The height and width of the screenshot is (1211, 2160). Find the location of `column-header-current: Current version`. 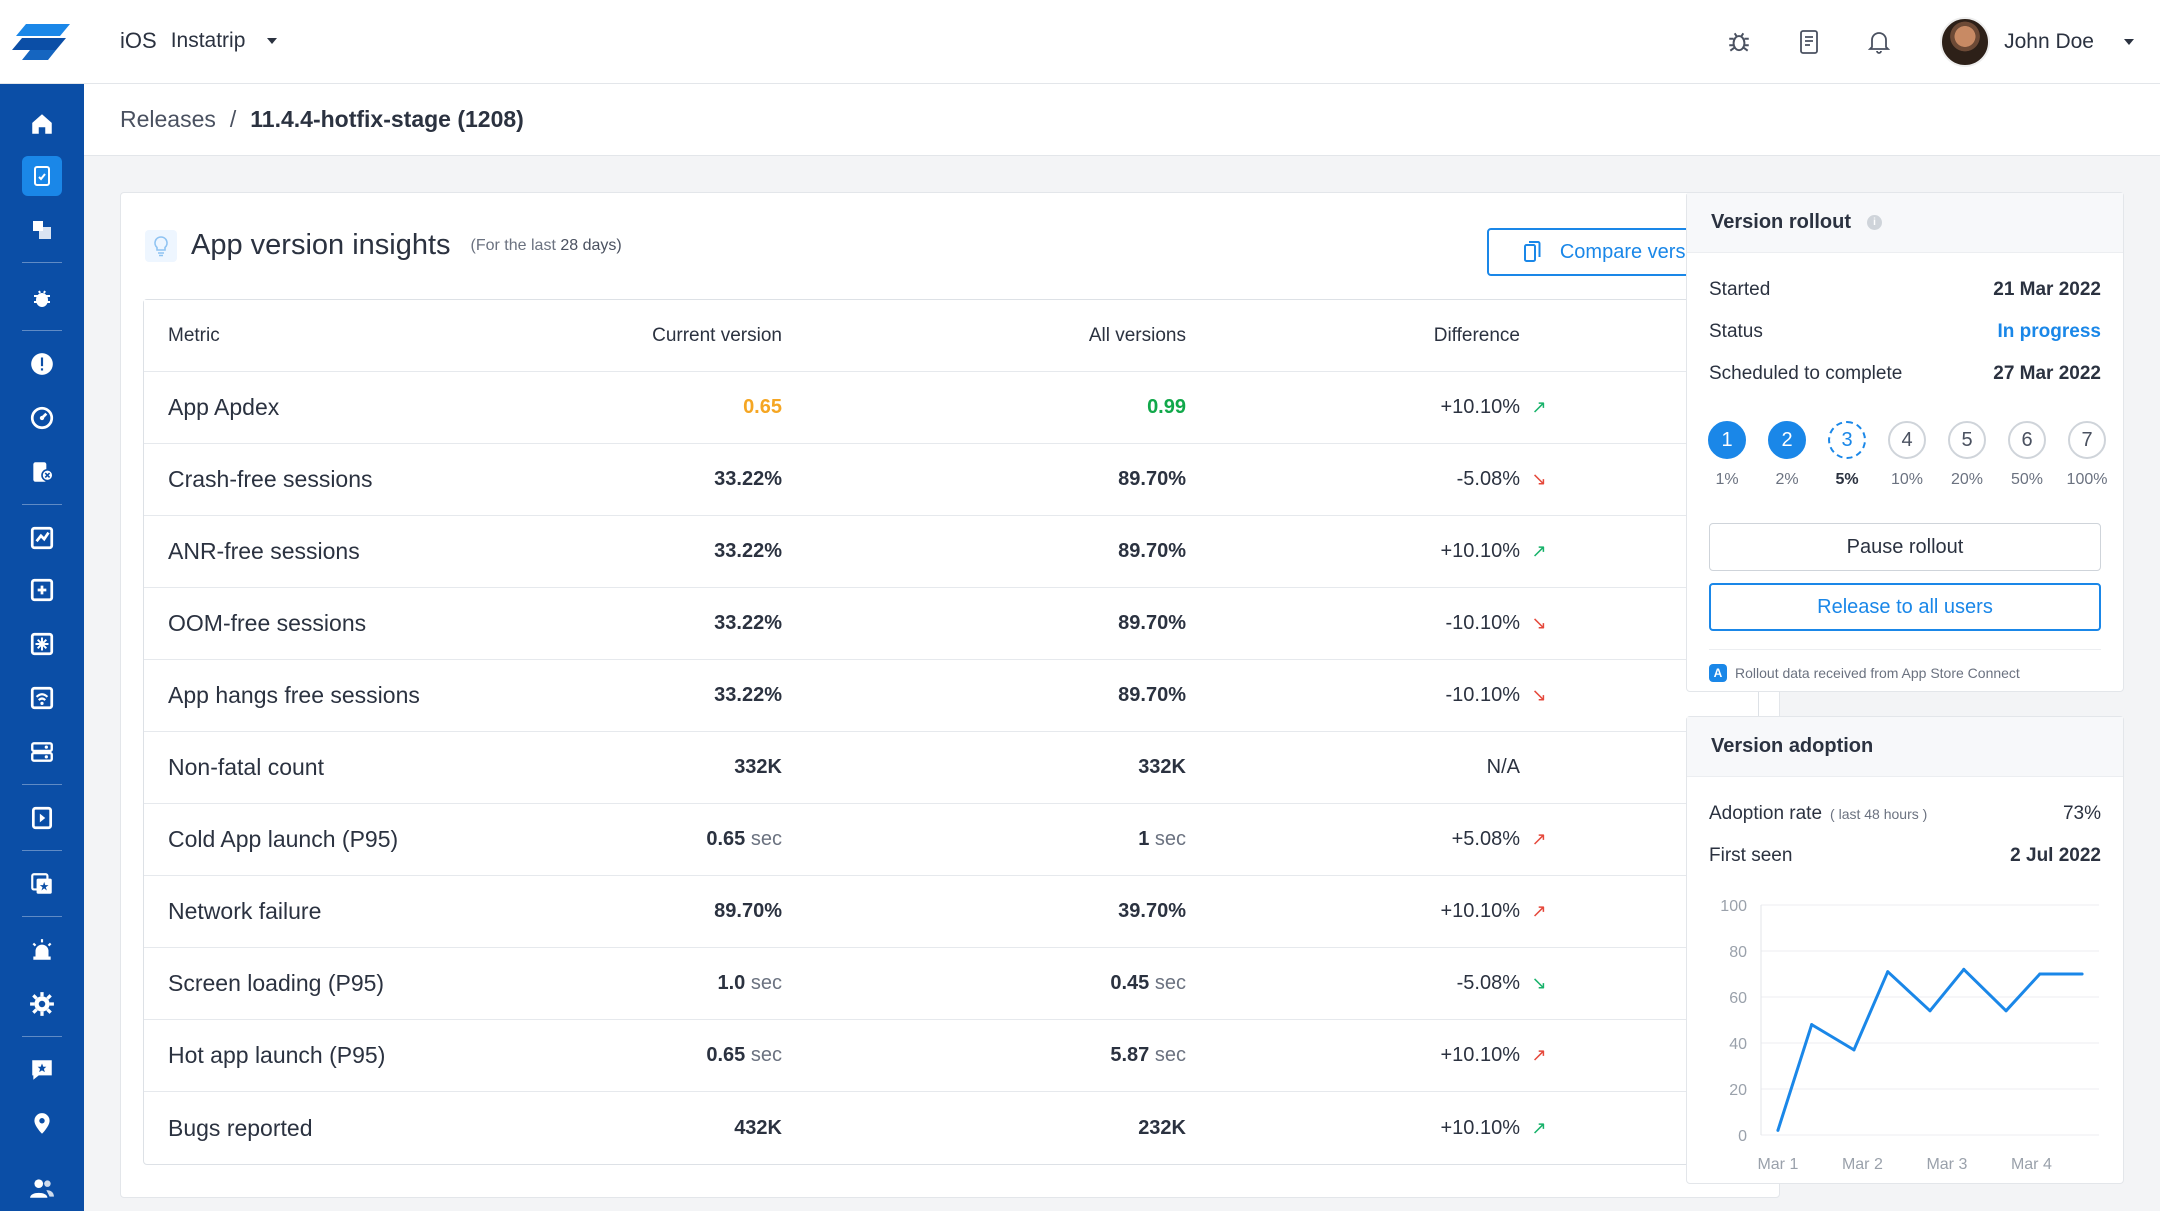

column-header-current: Current version is located at coordinates (717, 335).